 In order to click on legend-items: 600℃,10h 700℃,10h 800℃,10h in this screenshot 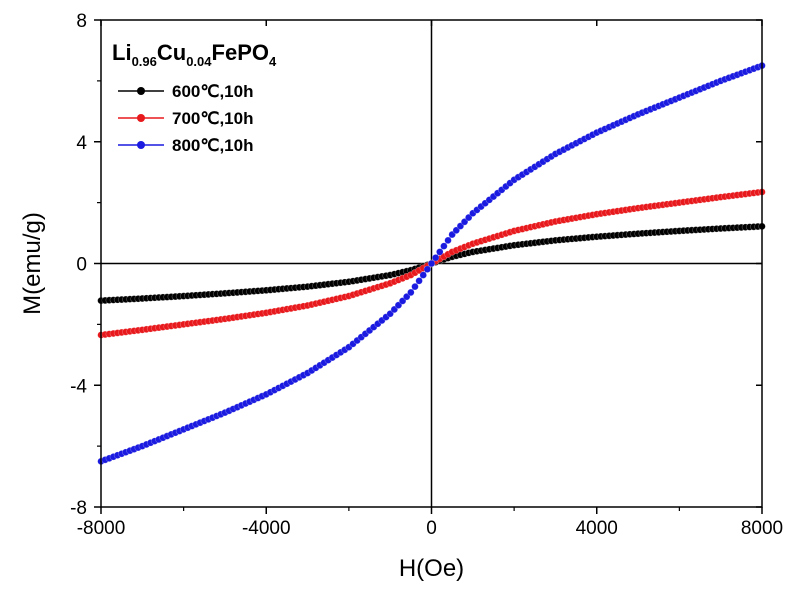, I will do `click(185, 118)`.